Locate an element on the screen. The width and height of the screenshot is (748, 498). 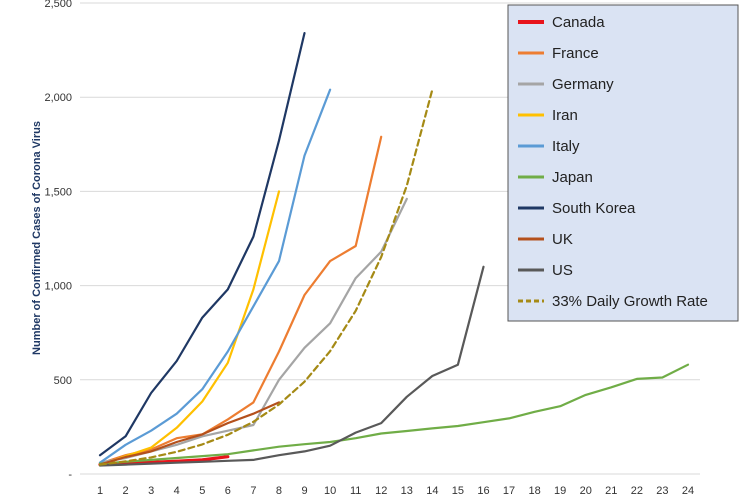
x-tick-label: 12 is located at coordinates (381, 491).